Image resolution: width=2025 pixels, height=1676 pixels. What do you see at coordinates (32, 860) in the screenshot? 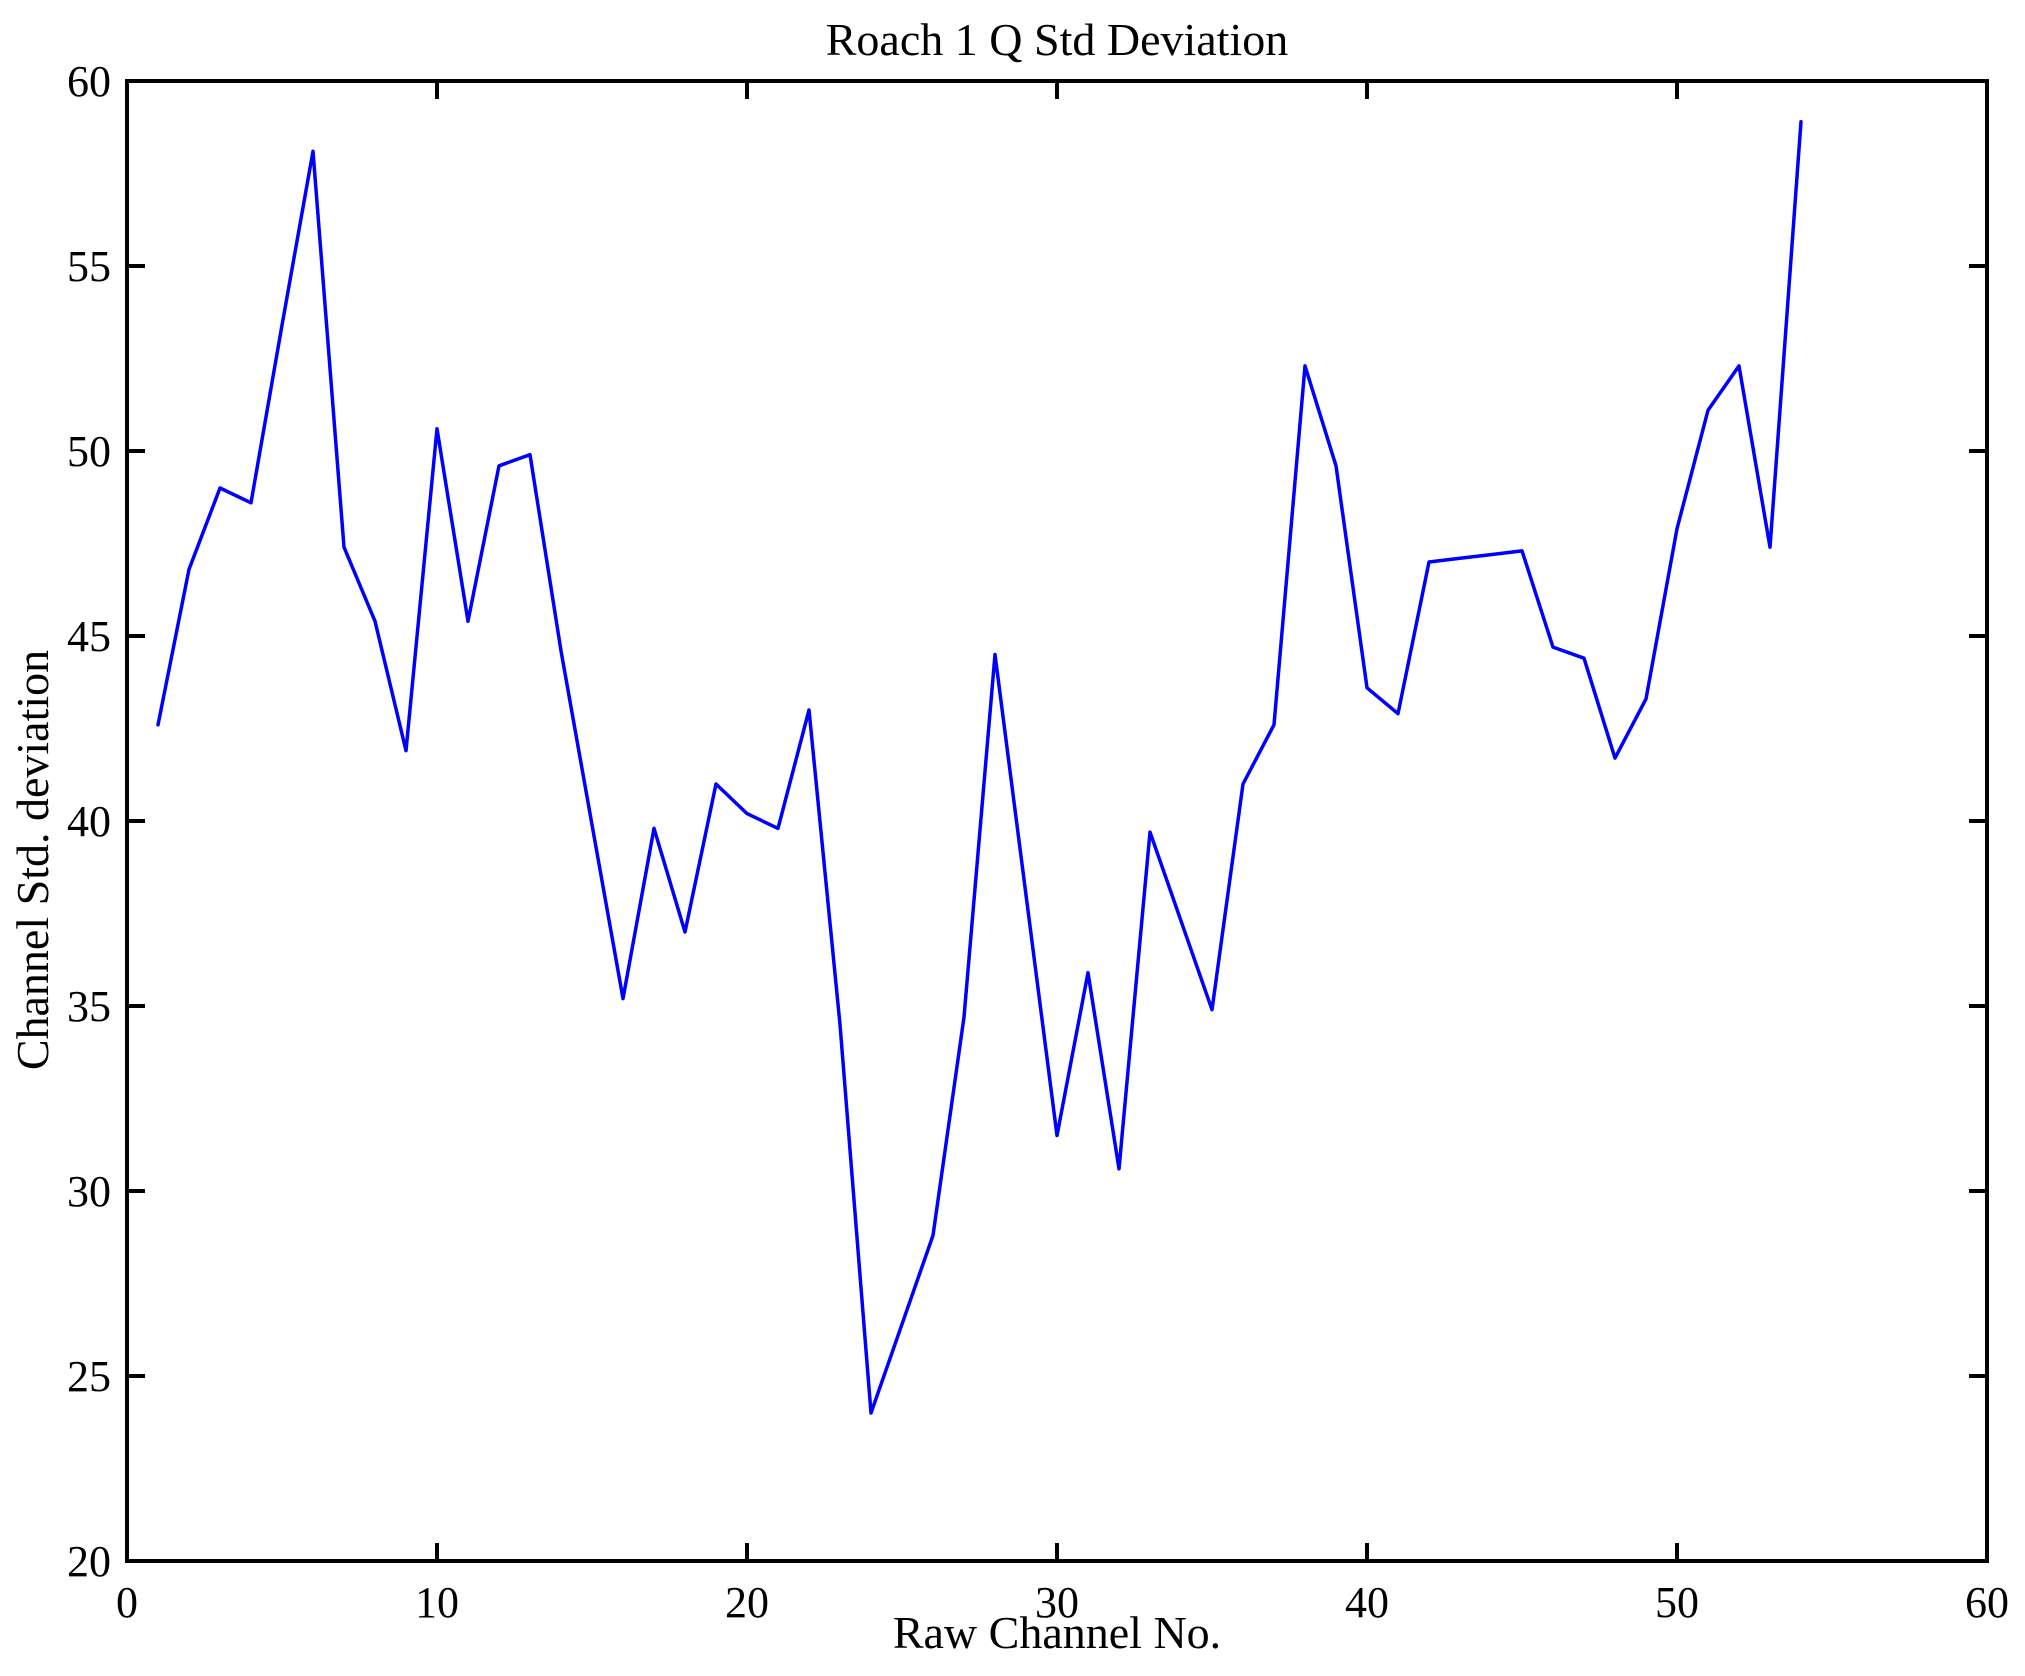
I see `y-axis-label: Channel Std. deviation` at bounding box center [32, 860].